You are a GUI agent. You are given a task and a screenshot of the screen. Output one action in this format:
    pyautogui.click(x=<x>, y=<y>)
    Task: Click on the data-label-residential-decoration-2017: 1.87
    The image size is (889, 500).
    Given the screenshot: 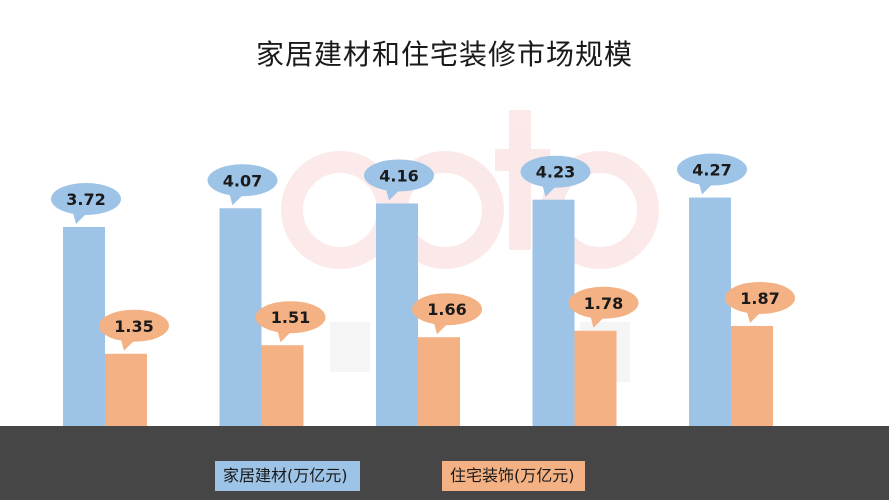 What is the action you would take?
    pyautogui.click(x=760, y=302)
    